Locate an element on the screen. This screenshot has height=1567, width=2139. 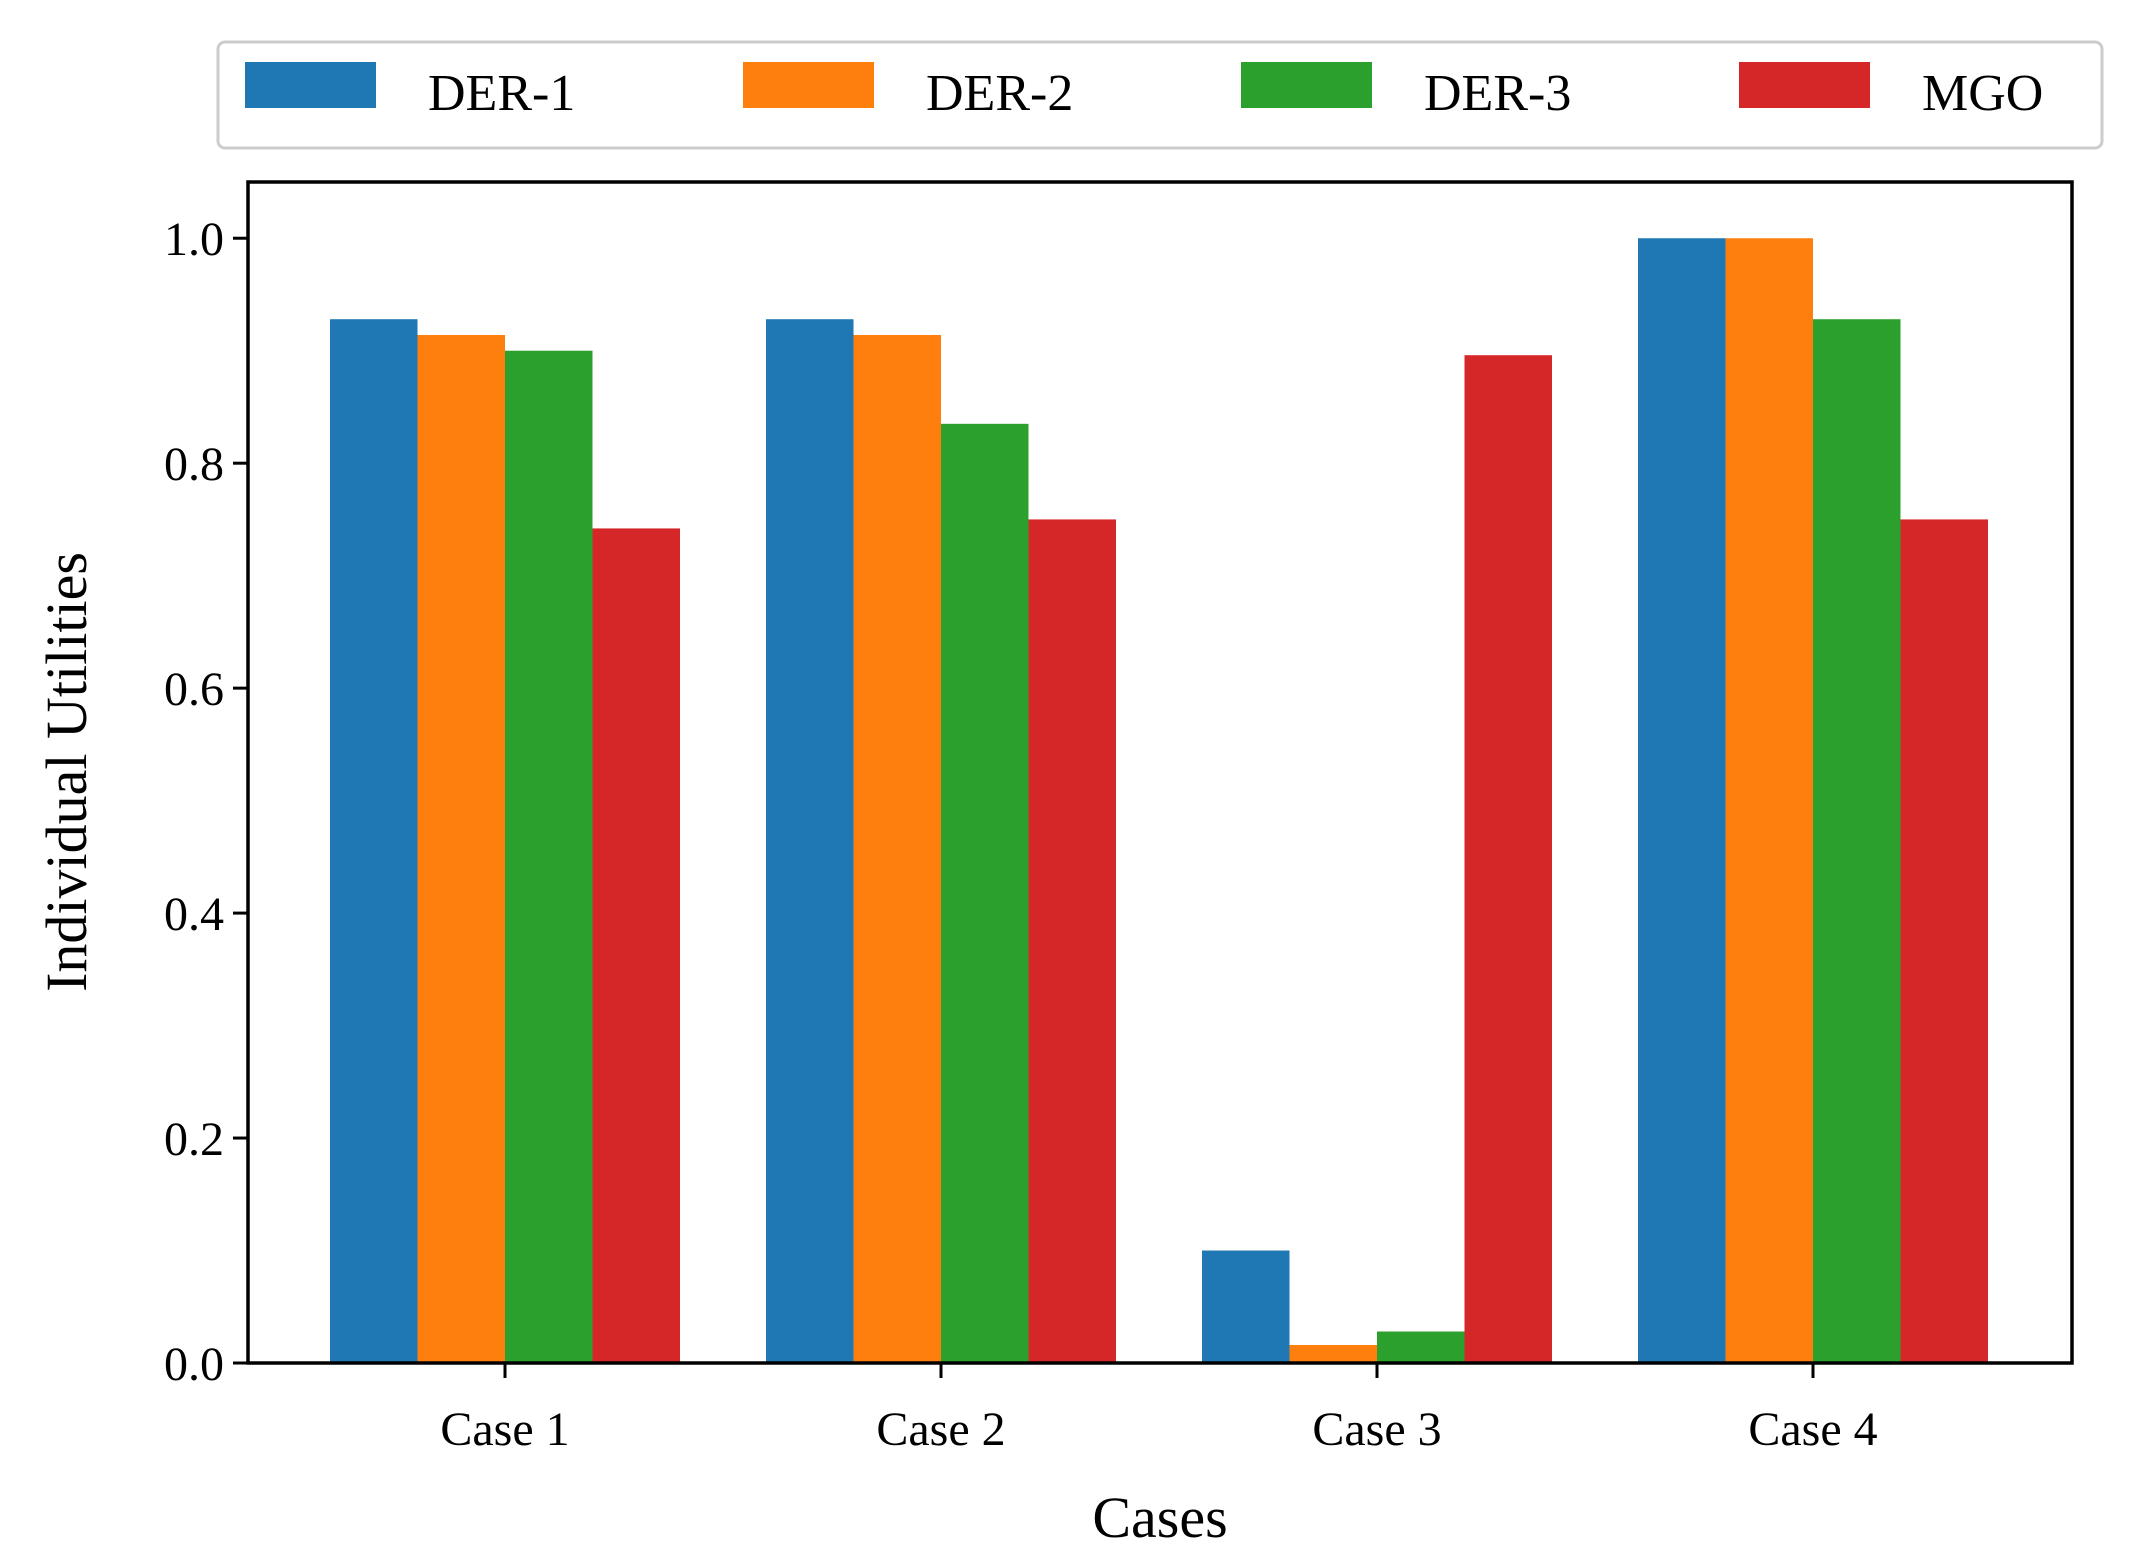
legend-entry-der-1: DER-1 is located at coordinates (410, 92).